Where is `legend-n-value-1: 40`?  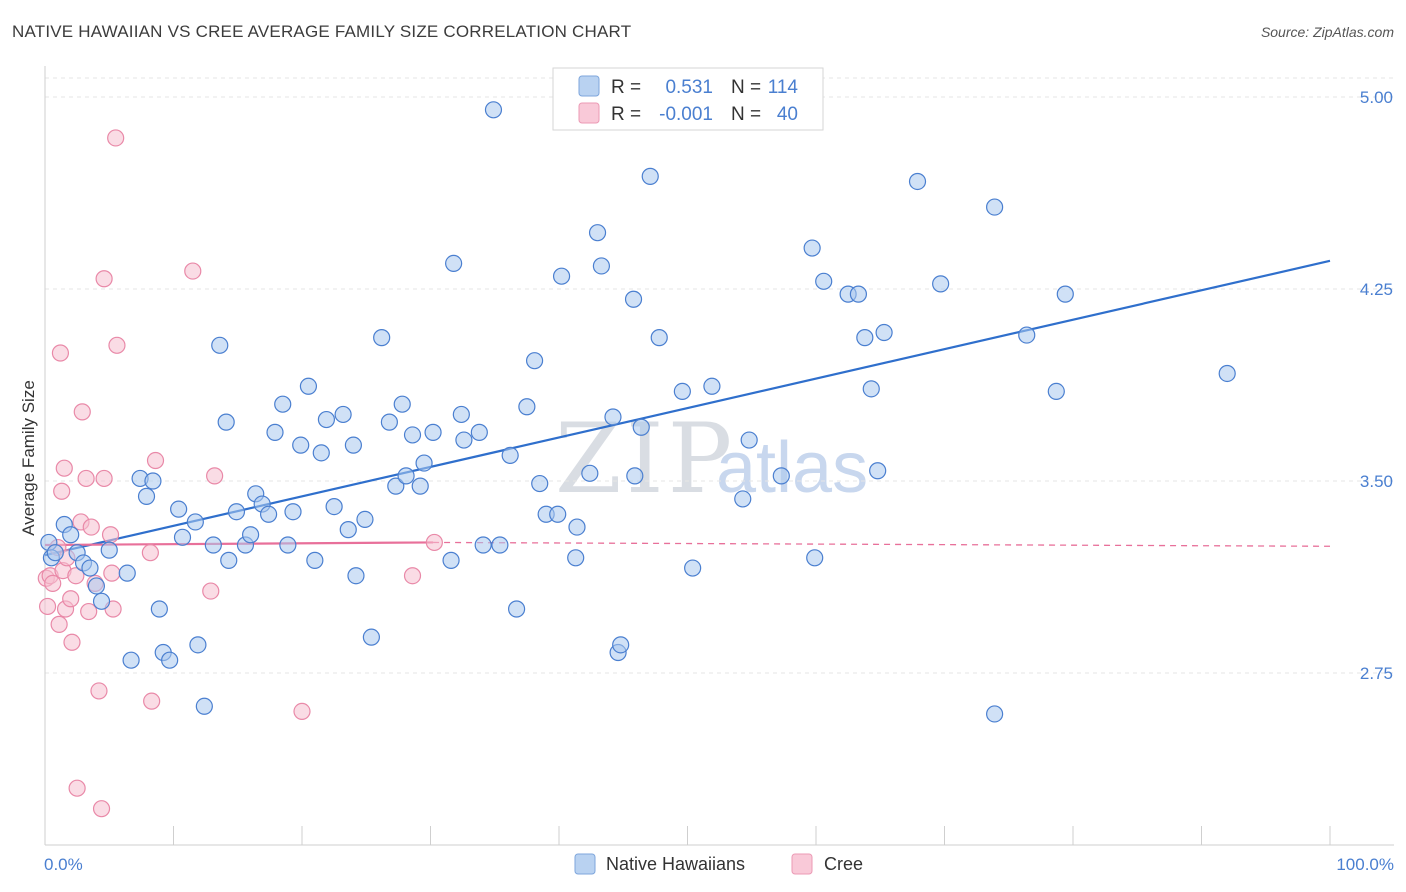
legend-n-value-1: 40 is located at coordinates (787, 114).